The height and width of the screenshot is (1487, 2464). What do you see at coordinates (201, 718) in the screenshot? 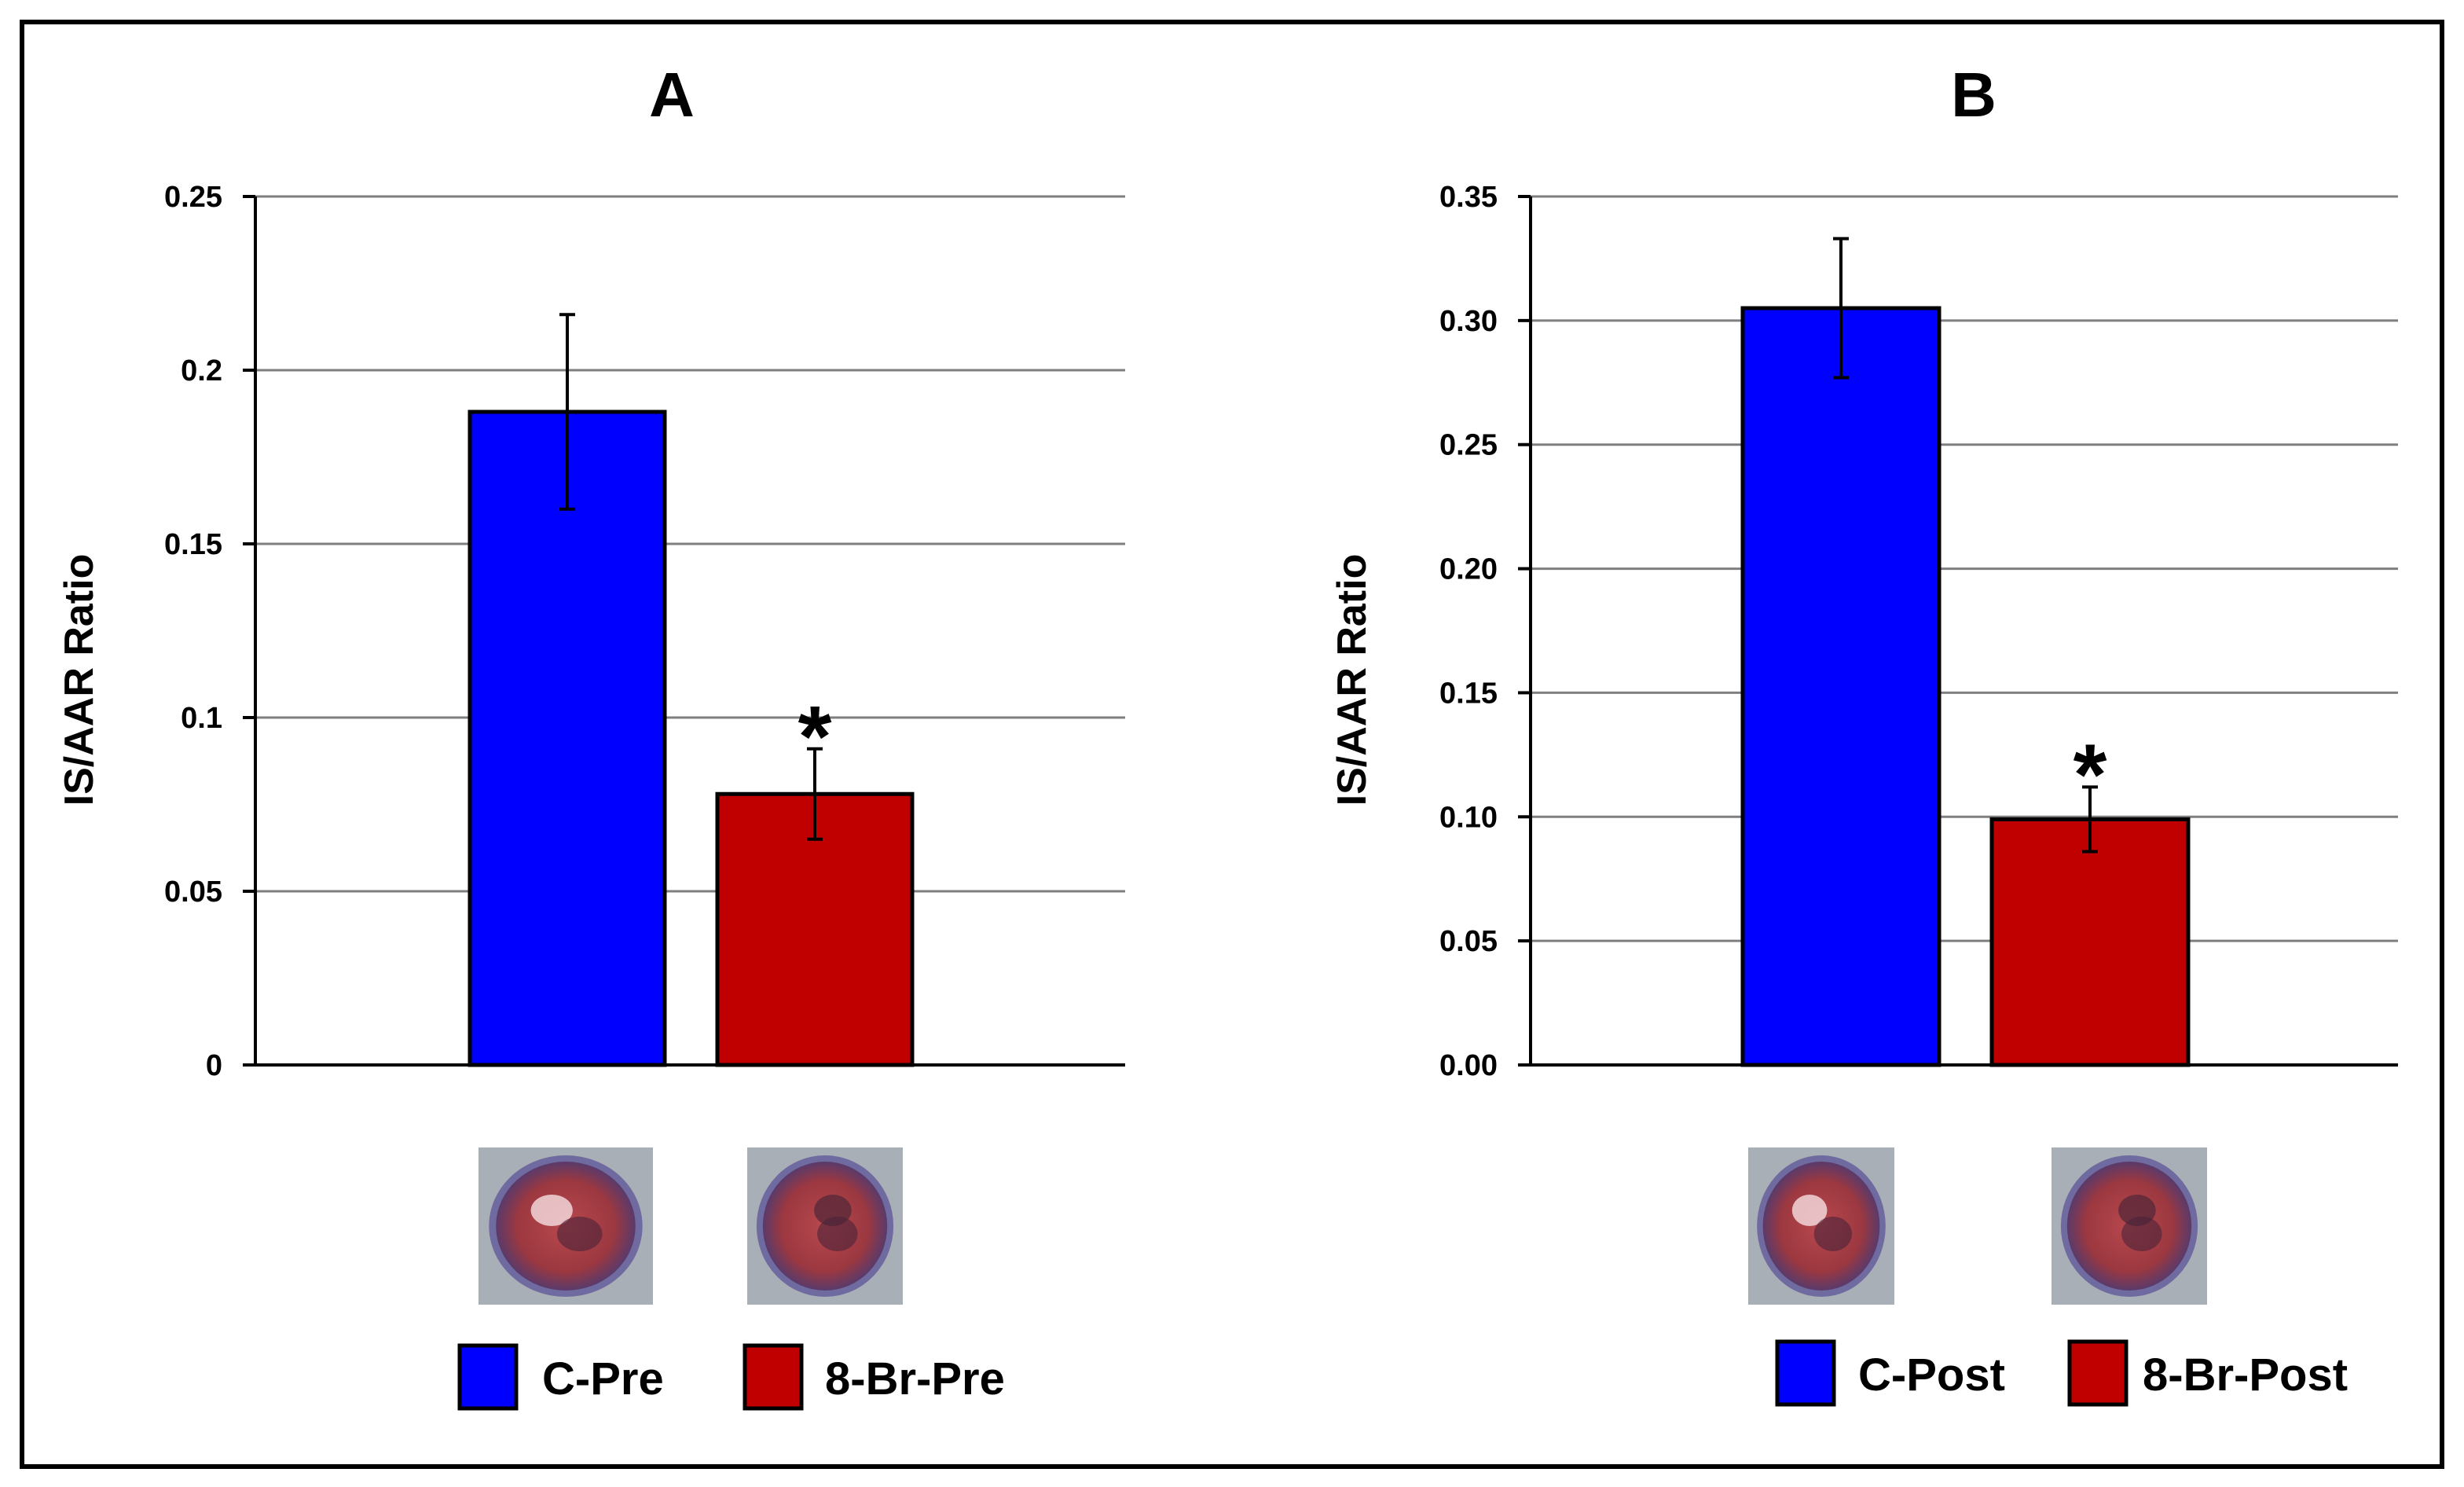
I see `y-tick-label: 0.1` at bounding box center [201, 718].